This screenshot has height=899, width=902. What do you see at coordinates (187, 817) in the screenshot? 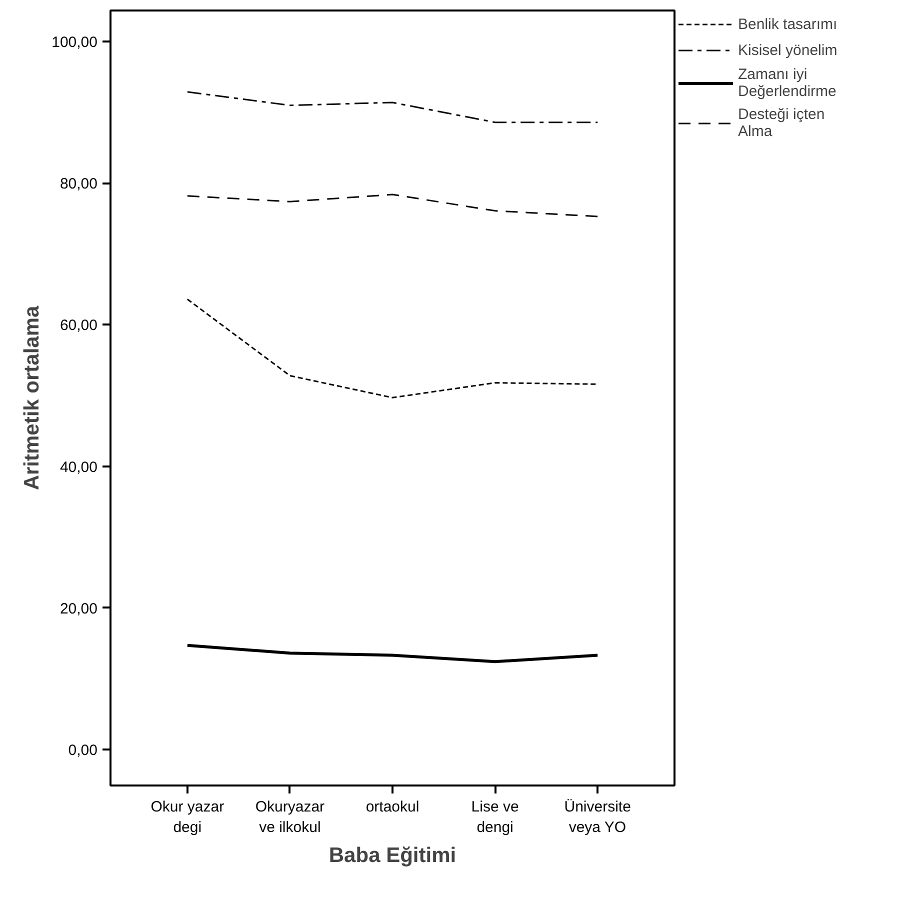
I see `x-tick-label: Okur yazar degi` at bounding box center [187, 817].